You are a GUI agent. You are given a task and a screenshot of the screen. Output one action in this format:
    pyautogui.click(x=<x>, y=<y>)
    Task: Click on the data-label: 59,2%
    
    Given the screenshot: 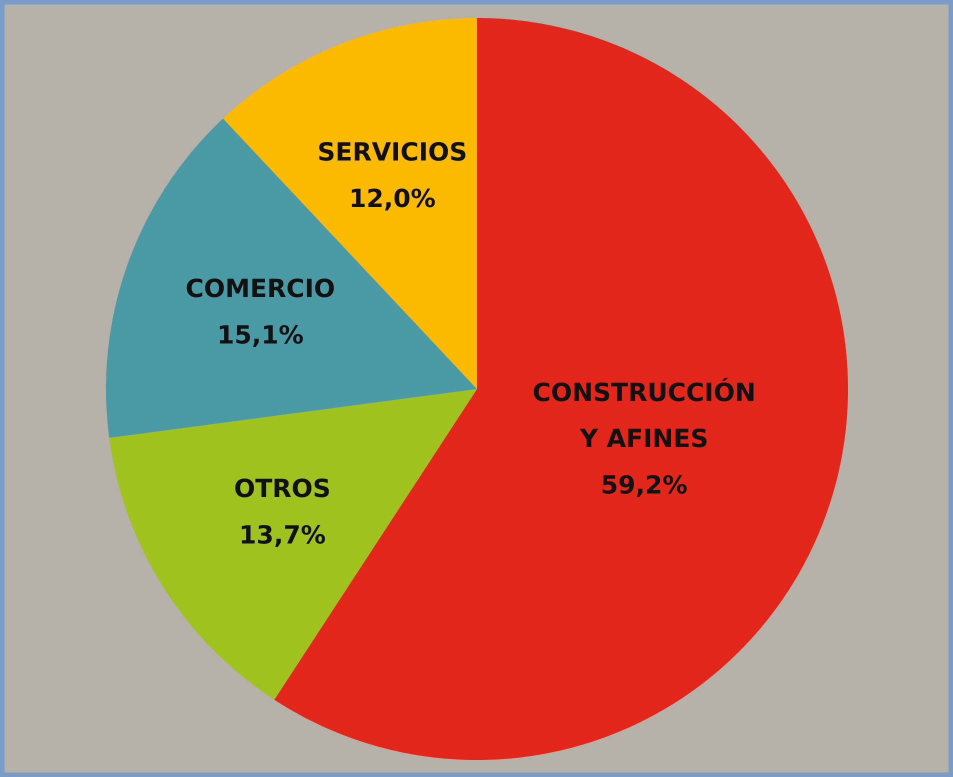 What is the action you would take?
    pyautogui.click(x=644, y=485)
    